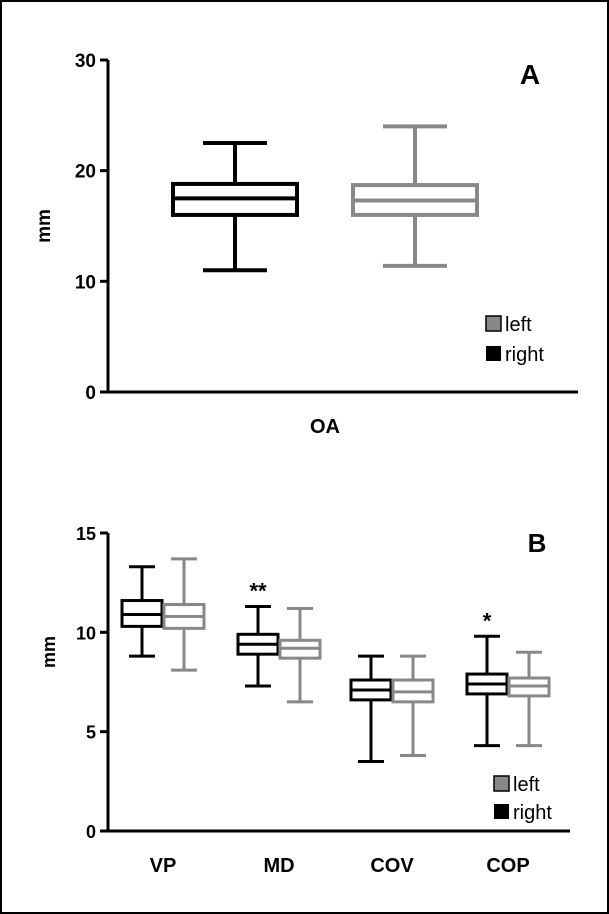 Image resolution: width=609 pixels, height=914 pixels. I want to click on panel-a-label: A, so click(530, 74).